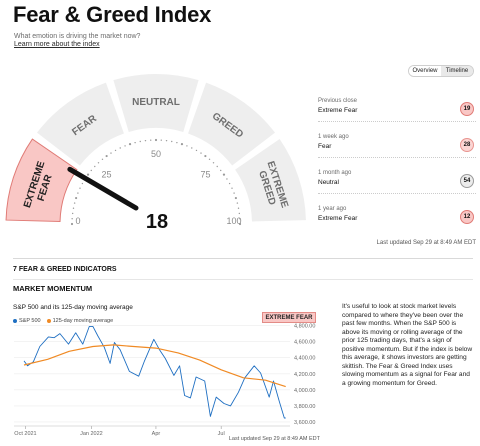 The image size is (480, 446). What do you see at coordinates (397, 110) in the screenshot?
I see `history-previous-close: Previous close Extreme Fear 19` at bounding box center [397, 110].